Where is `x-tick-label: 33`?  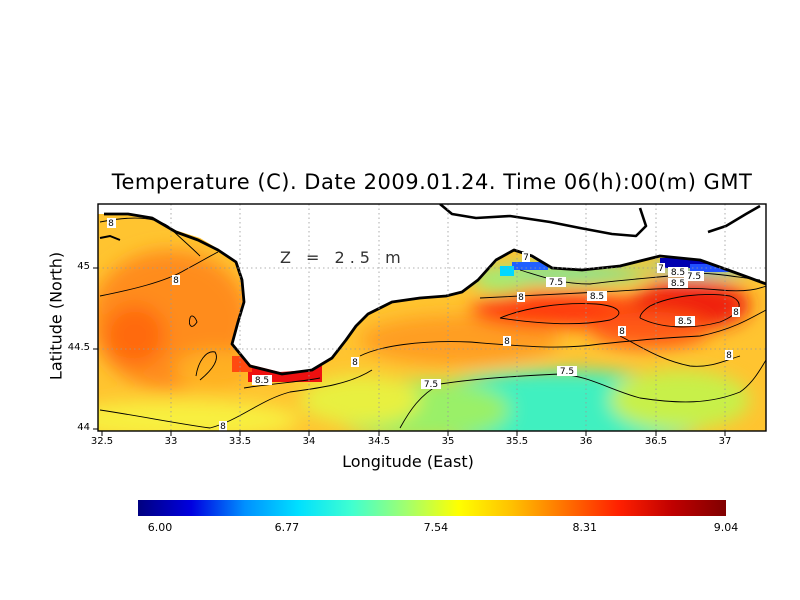 x-tick-label: 33 is located at coordinates (171, 441).